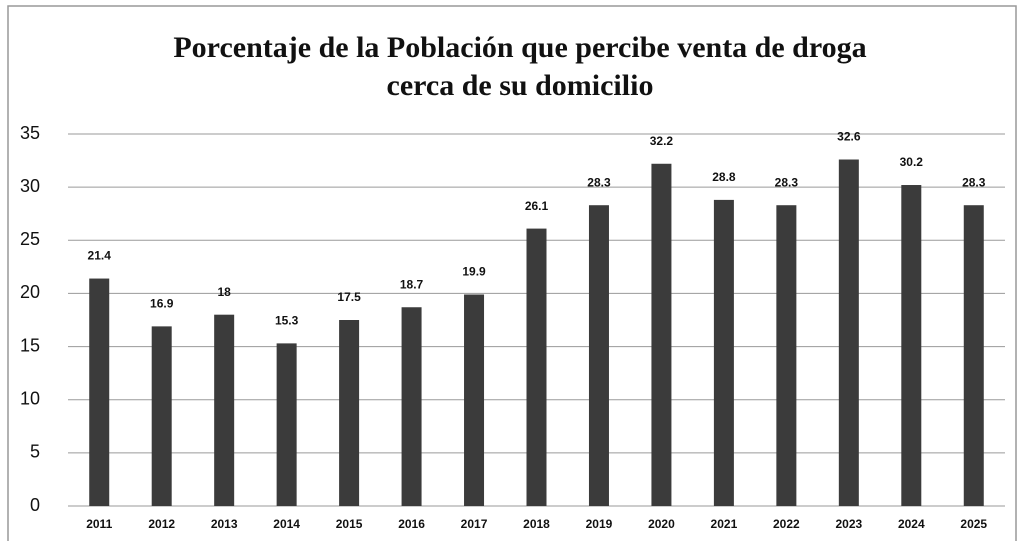 This screenshot has width=1021, height=541. I want to click on x-tick-label: 2017, so click(474, 524).